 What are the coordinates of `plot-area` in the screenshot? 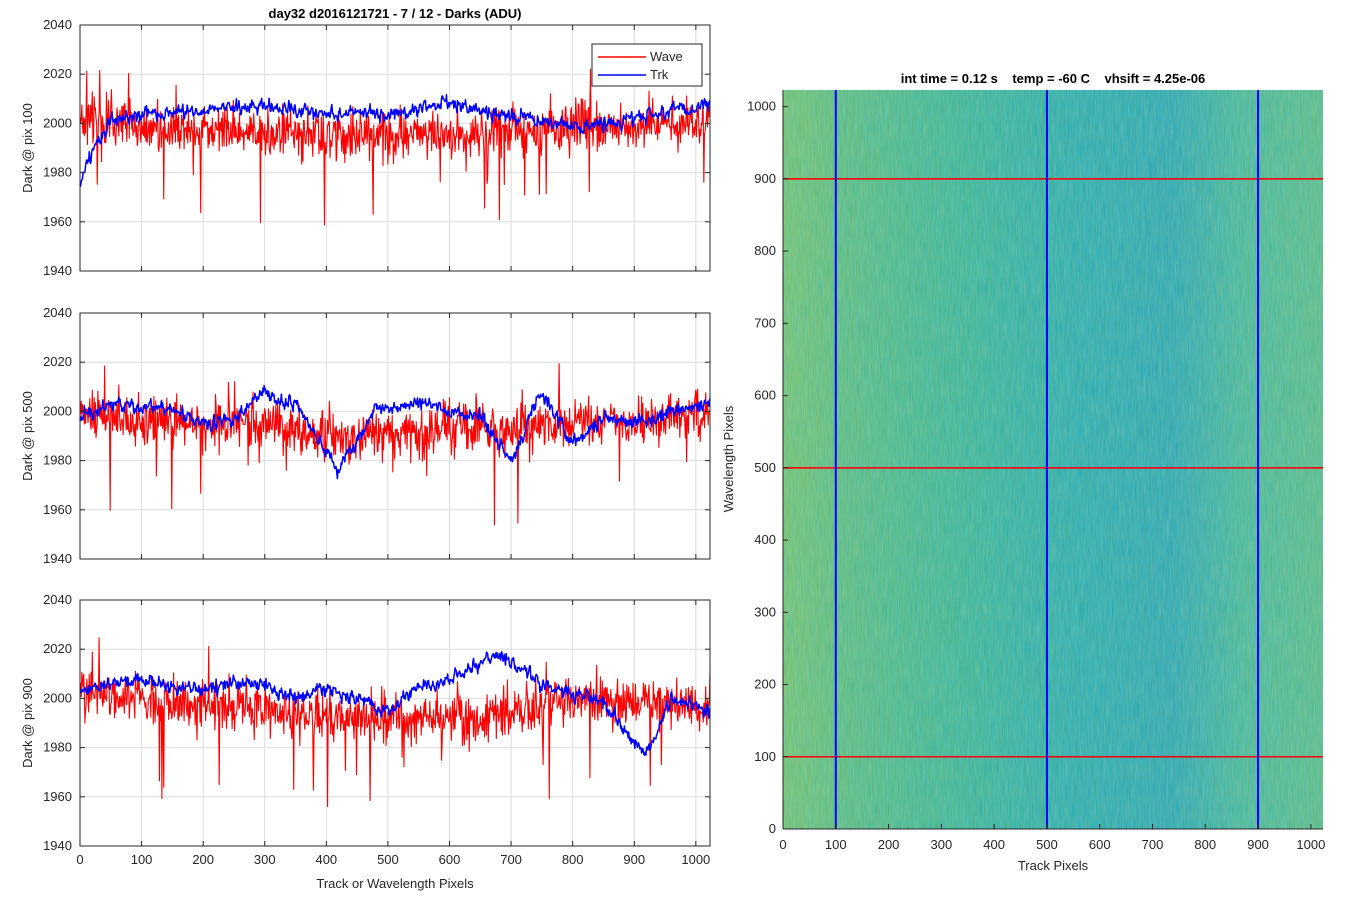 It's located at (395, 723).